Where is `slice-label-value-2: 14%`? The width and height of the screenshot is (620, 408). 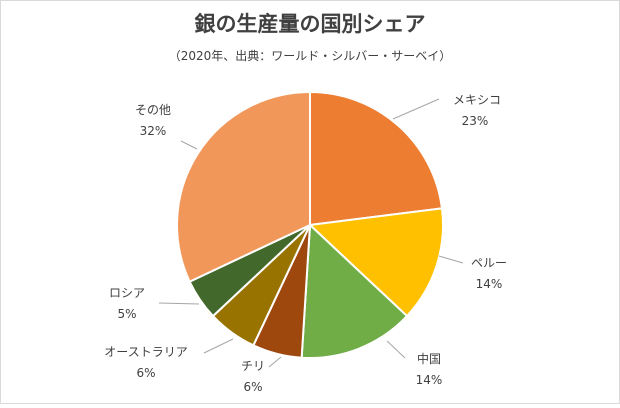 slice-label-value-2: 14% is located at coordinates (489, 284).